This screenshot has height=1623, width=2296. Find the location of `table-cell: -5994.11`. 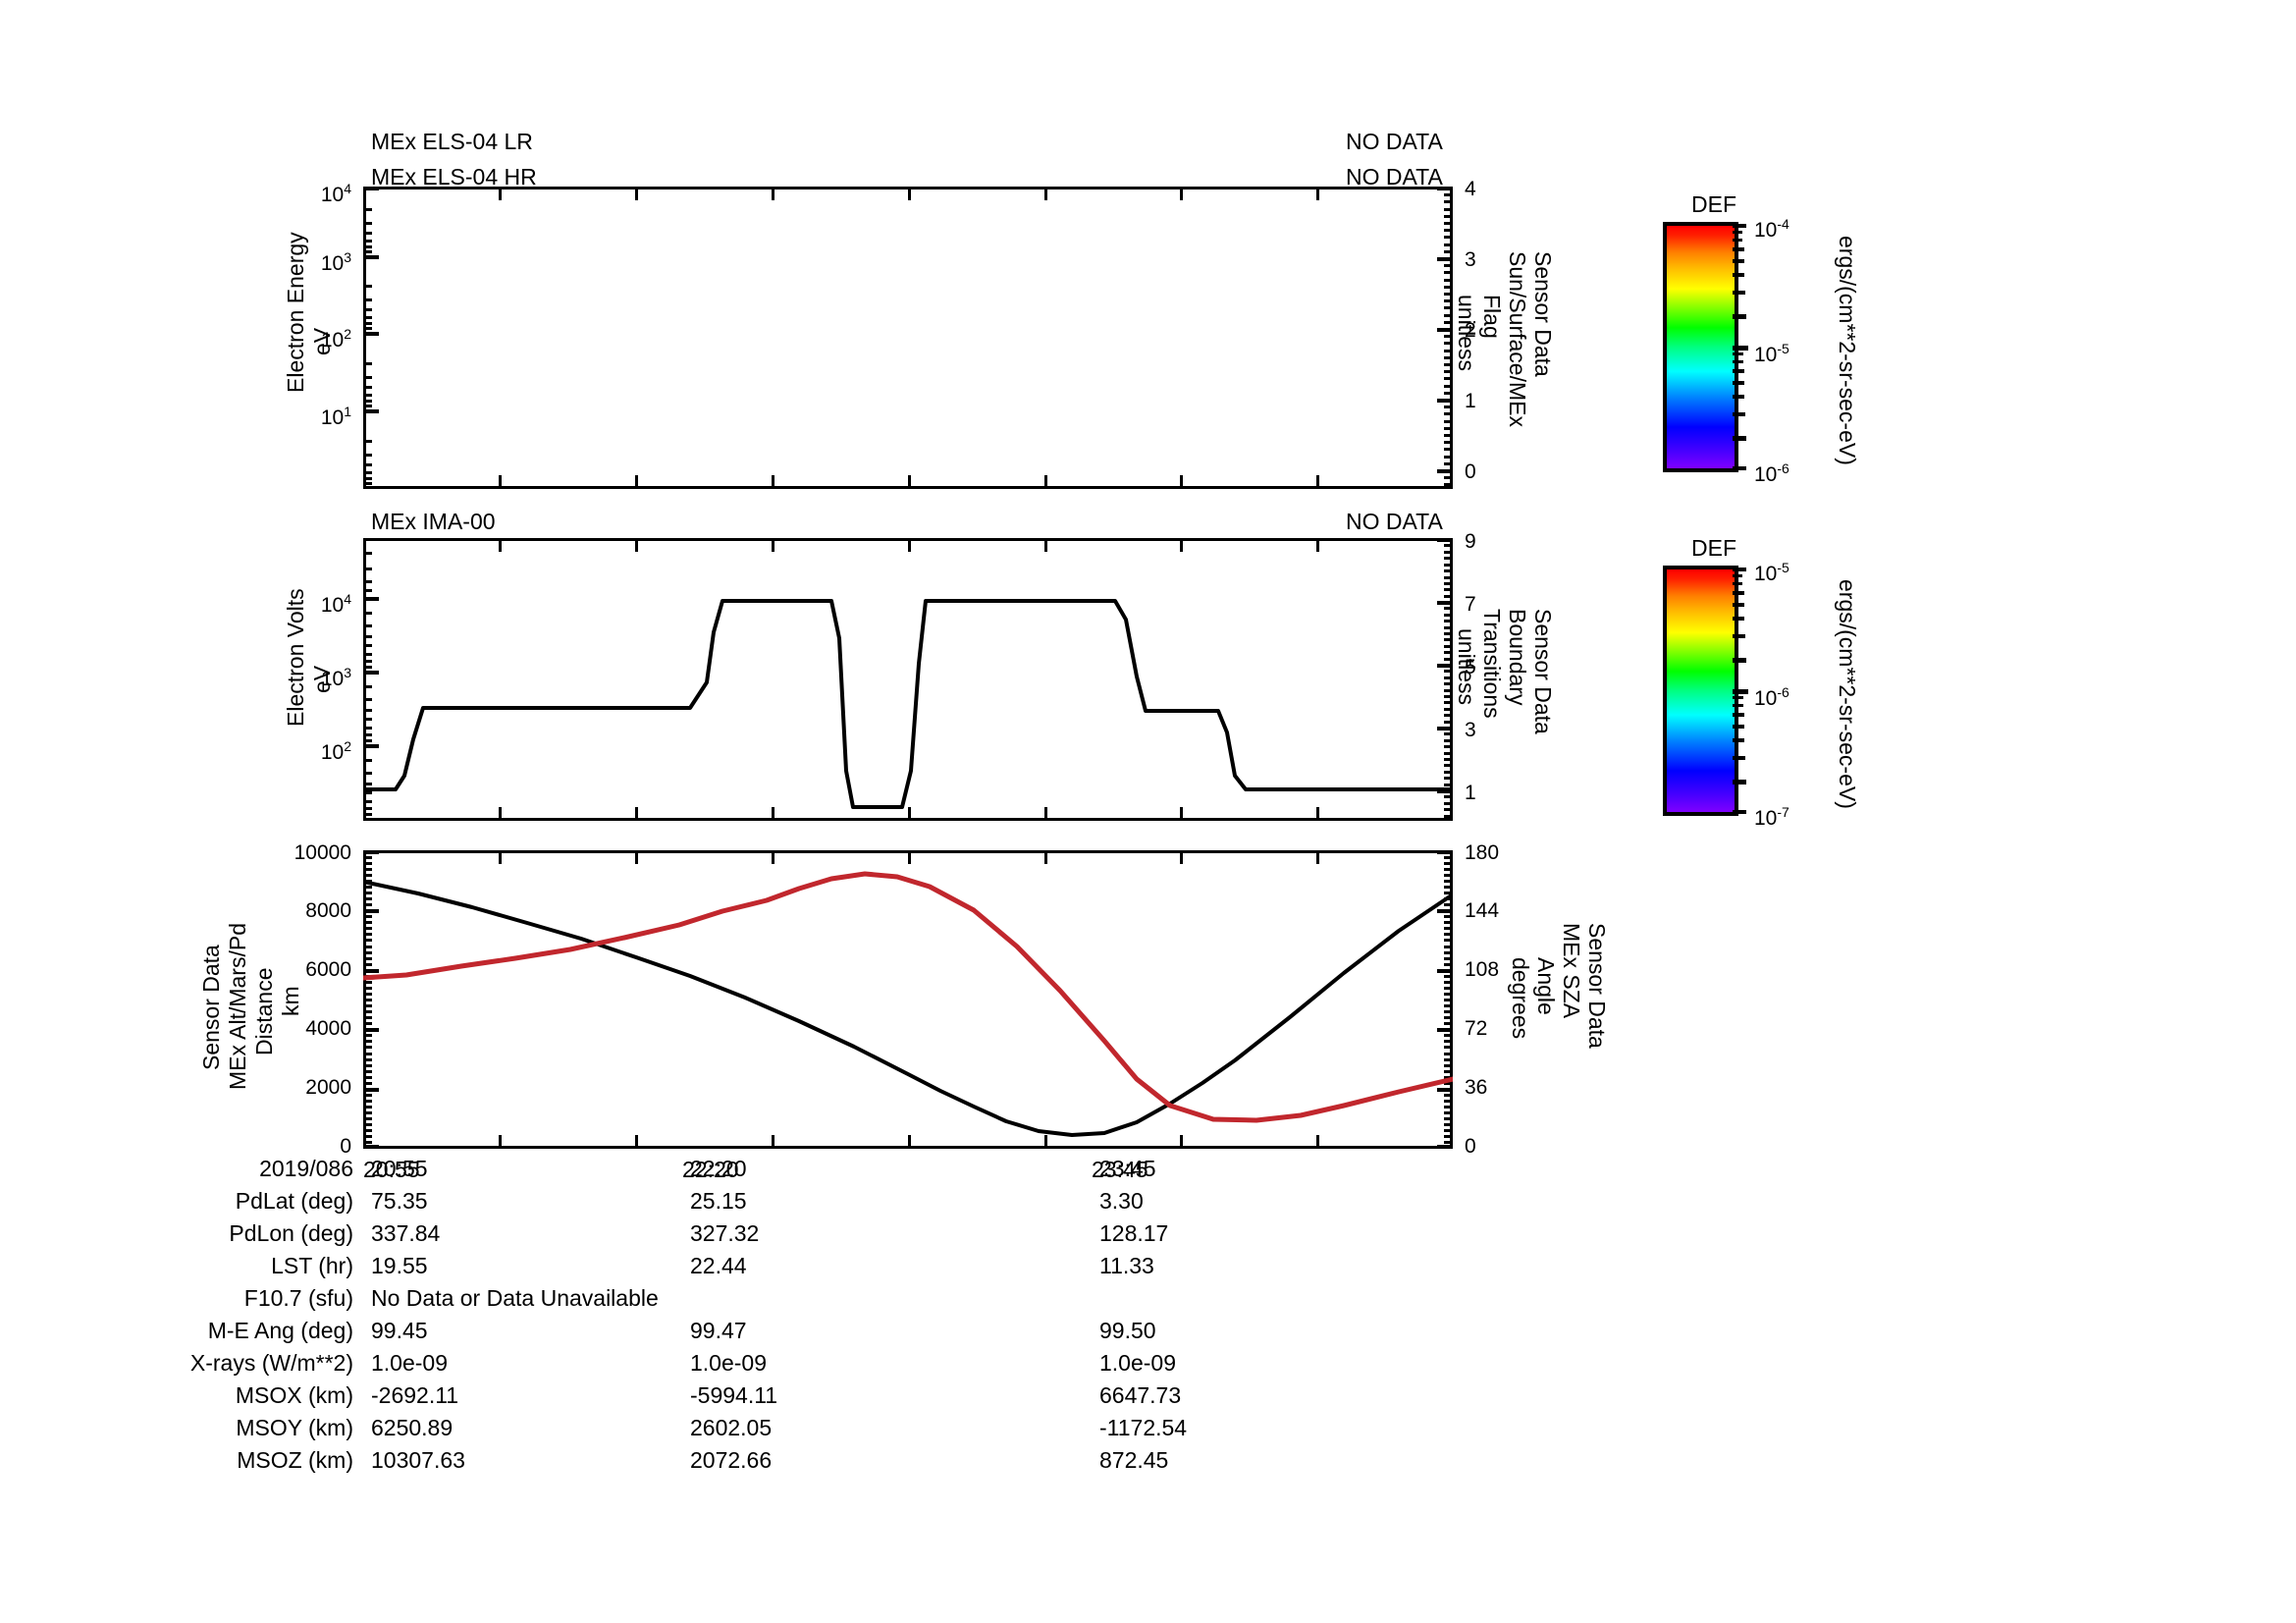

table-cell: -5994.11 is located at coordinates (734, 1395).